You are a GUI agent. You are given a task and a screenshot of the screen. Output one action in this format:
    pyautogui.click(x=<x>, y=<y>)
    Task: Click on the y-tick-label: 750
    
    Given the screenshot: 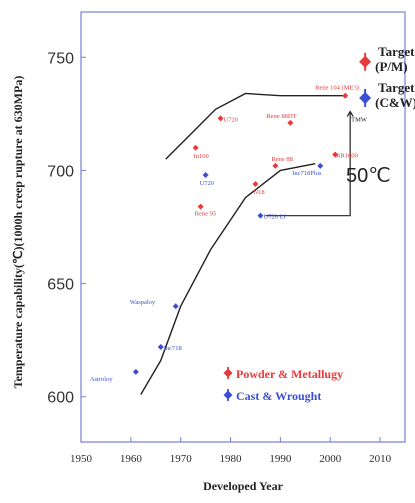 What is the action you would take?
    pyautogui.click(x=60, y=58)
    